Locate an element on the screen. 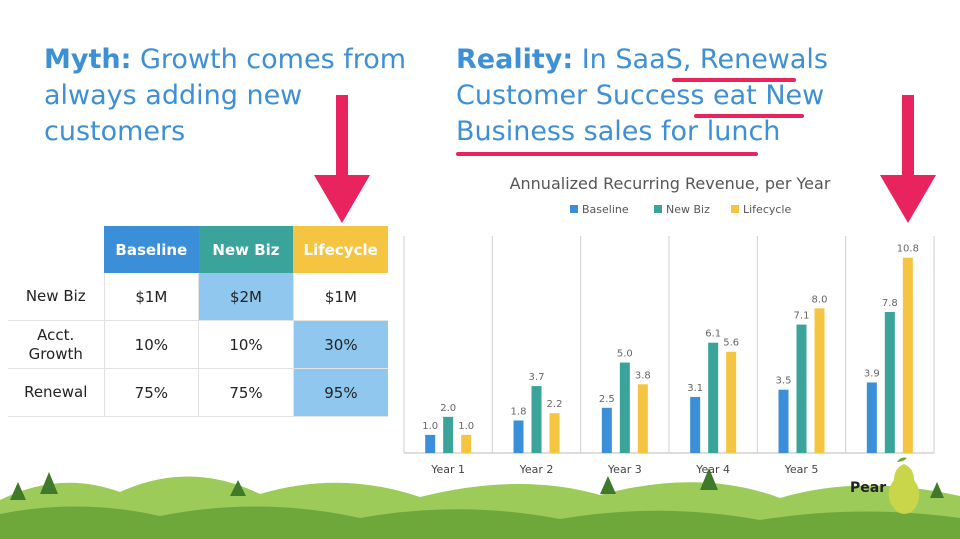 This screenshot has height=539, width=960. table-row: Renewal 75% 75% 95% is located at coordinates (198, 392).